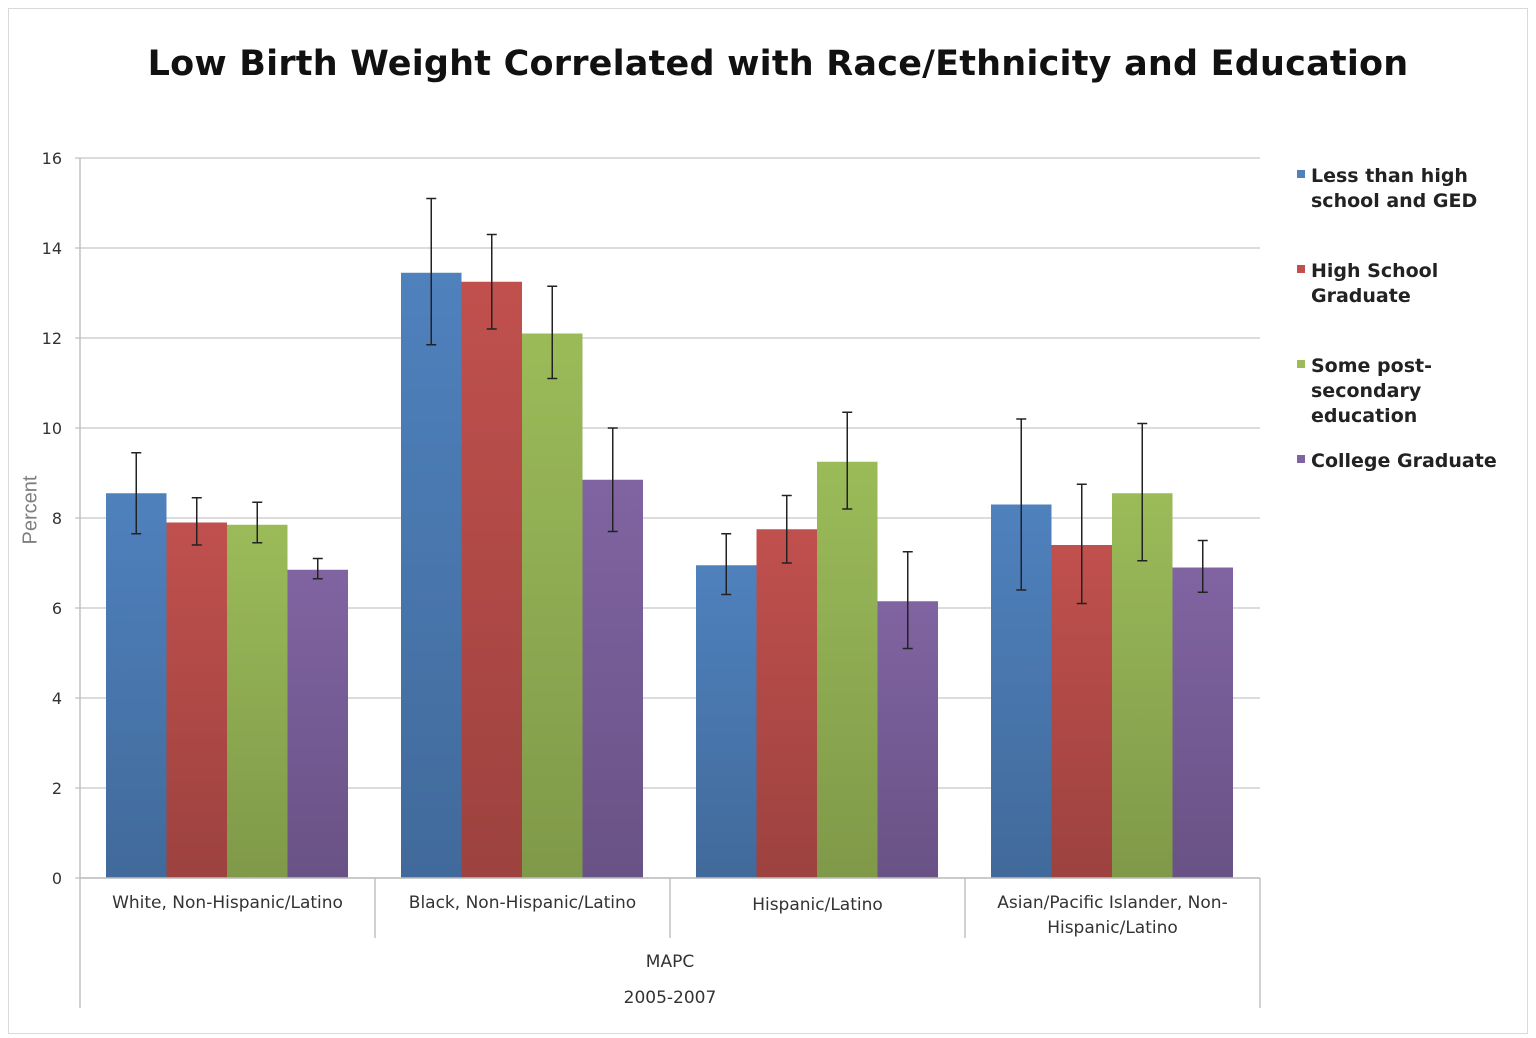 The image size is (1536, 1038). What do you see at coordinates (1389, 176) in the screenshot?
I see `legend-label-line: Less than high` at bounding box center [1389, 176].